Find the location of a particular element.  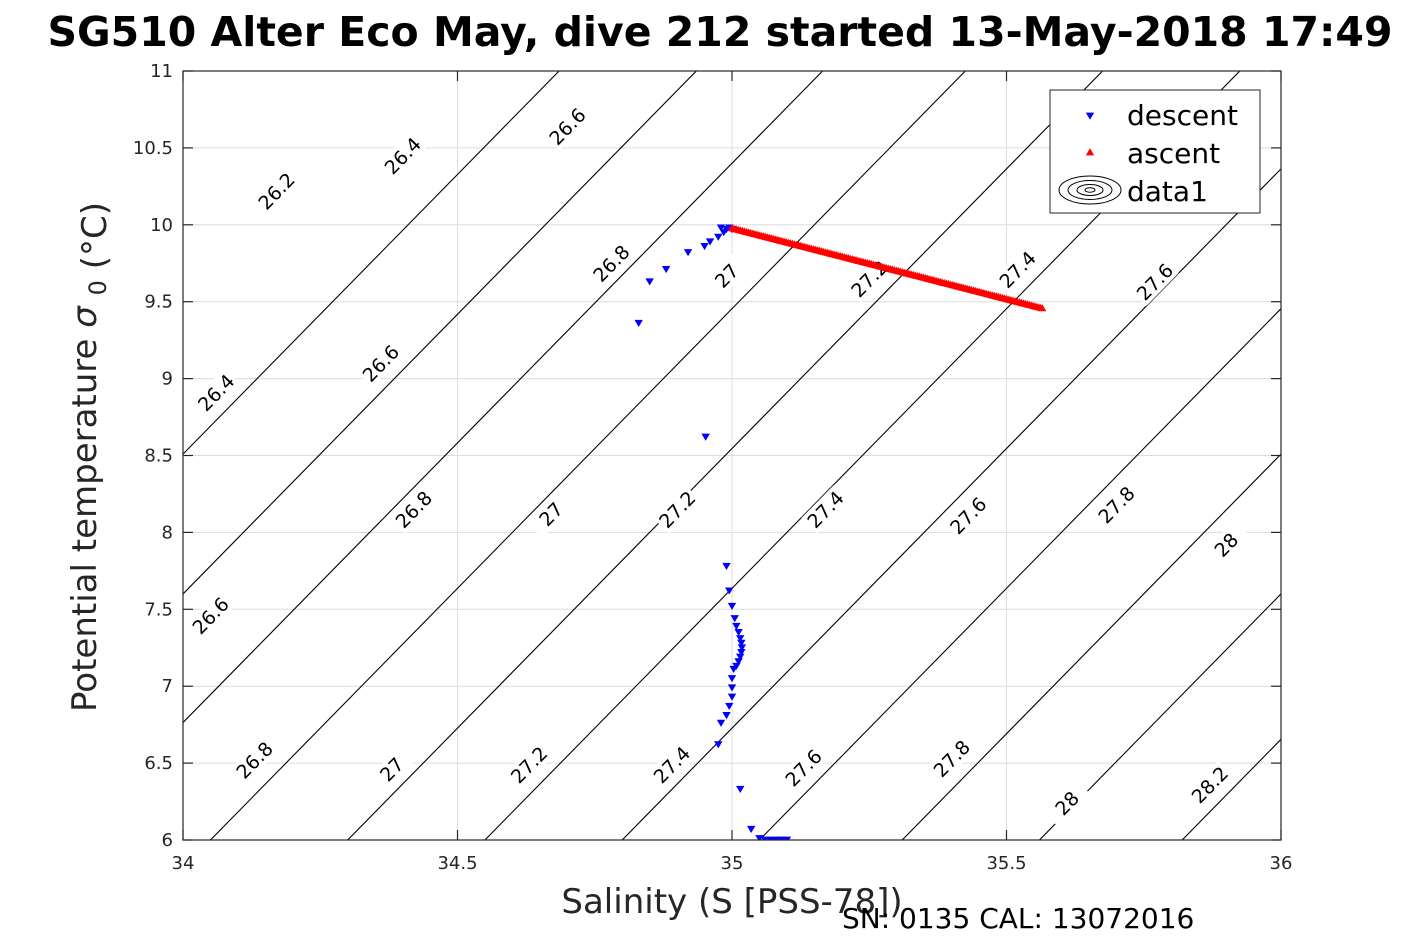

y-axis-label-main: Potential temperature is located at coordinates (85, 525).